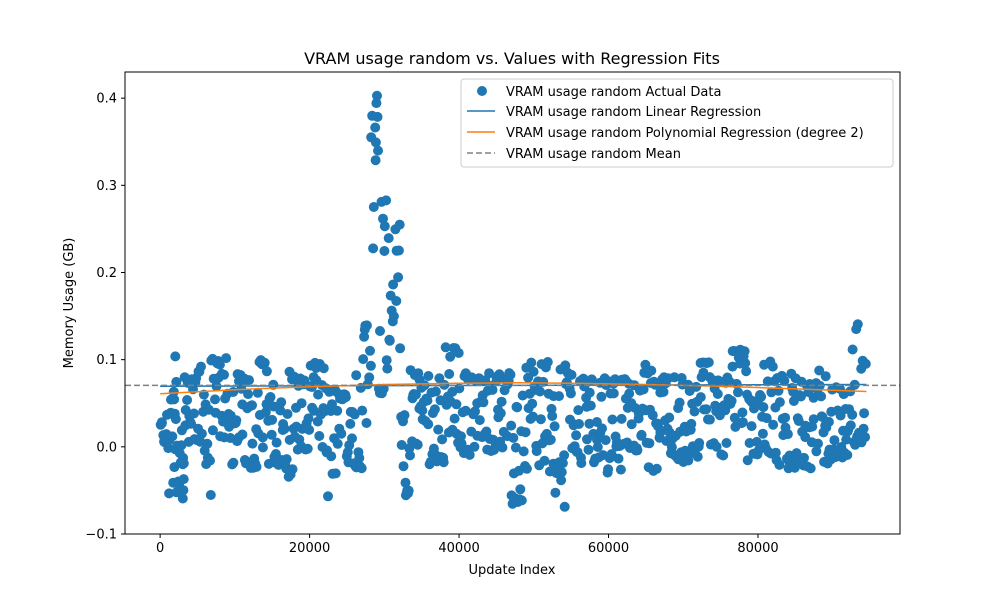 The height and width of the screenshot is (600, 1000). What do you see at coordinates (106, 186) in the screenshot?
I see `y-tick-label: 0.3` at bounding box center [106, 186].